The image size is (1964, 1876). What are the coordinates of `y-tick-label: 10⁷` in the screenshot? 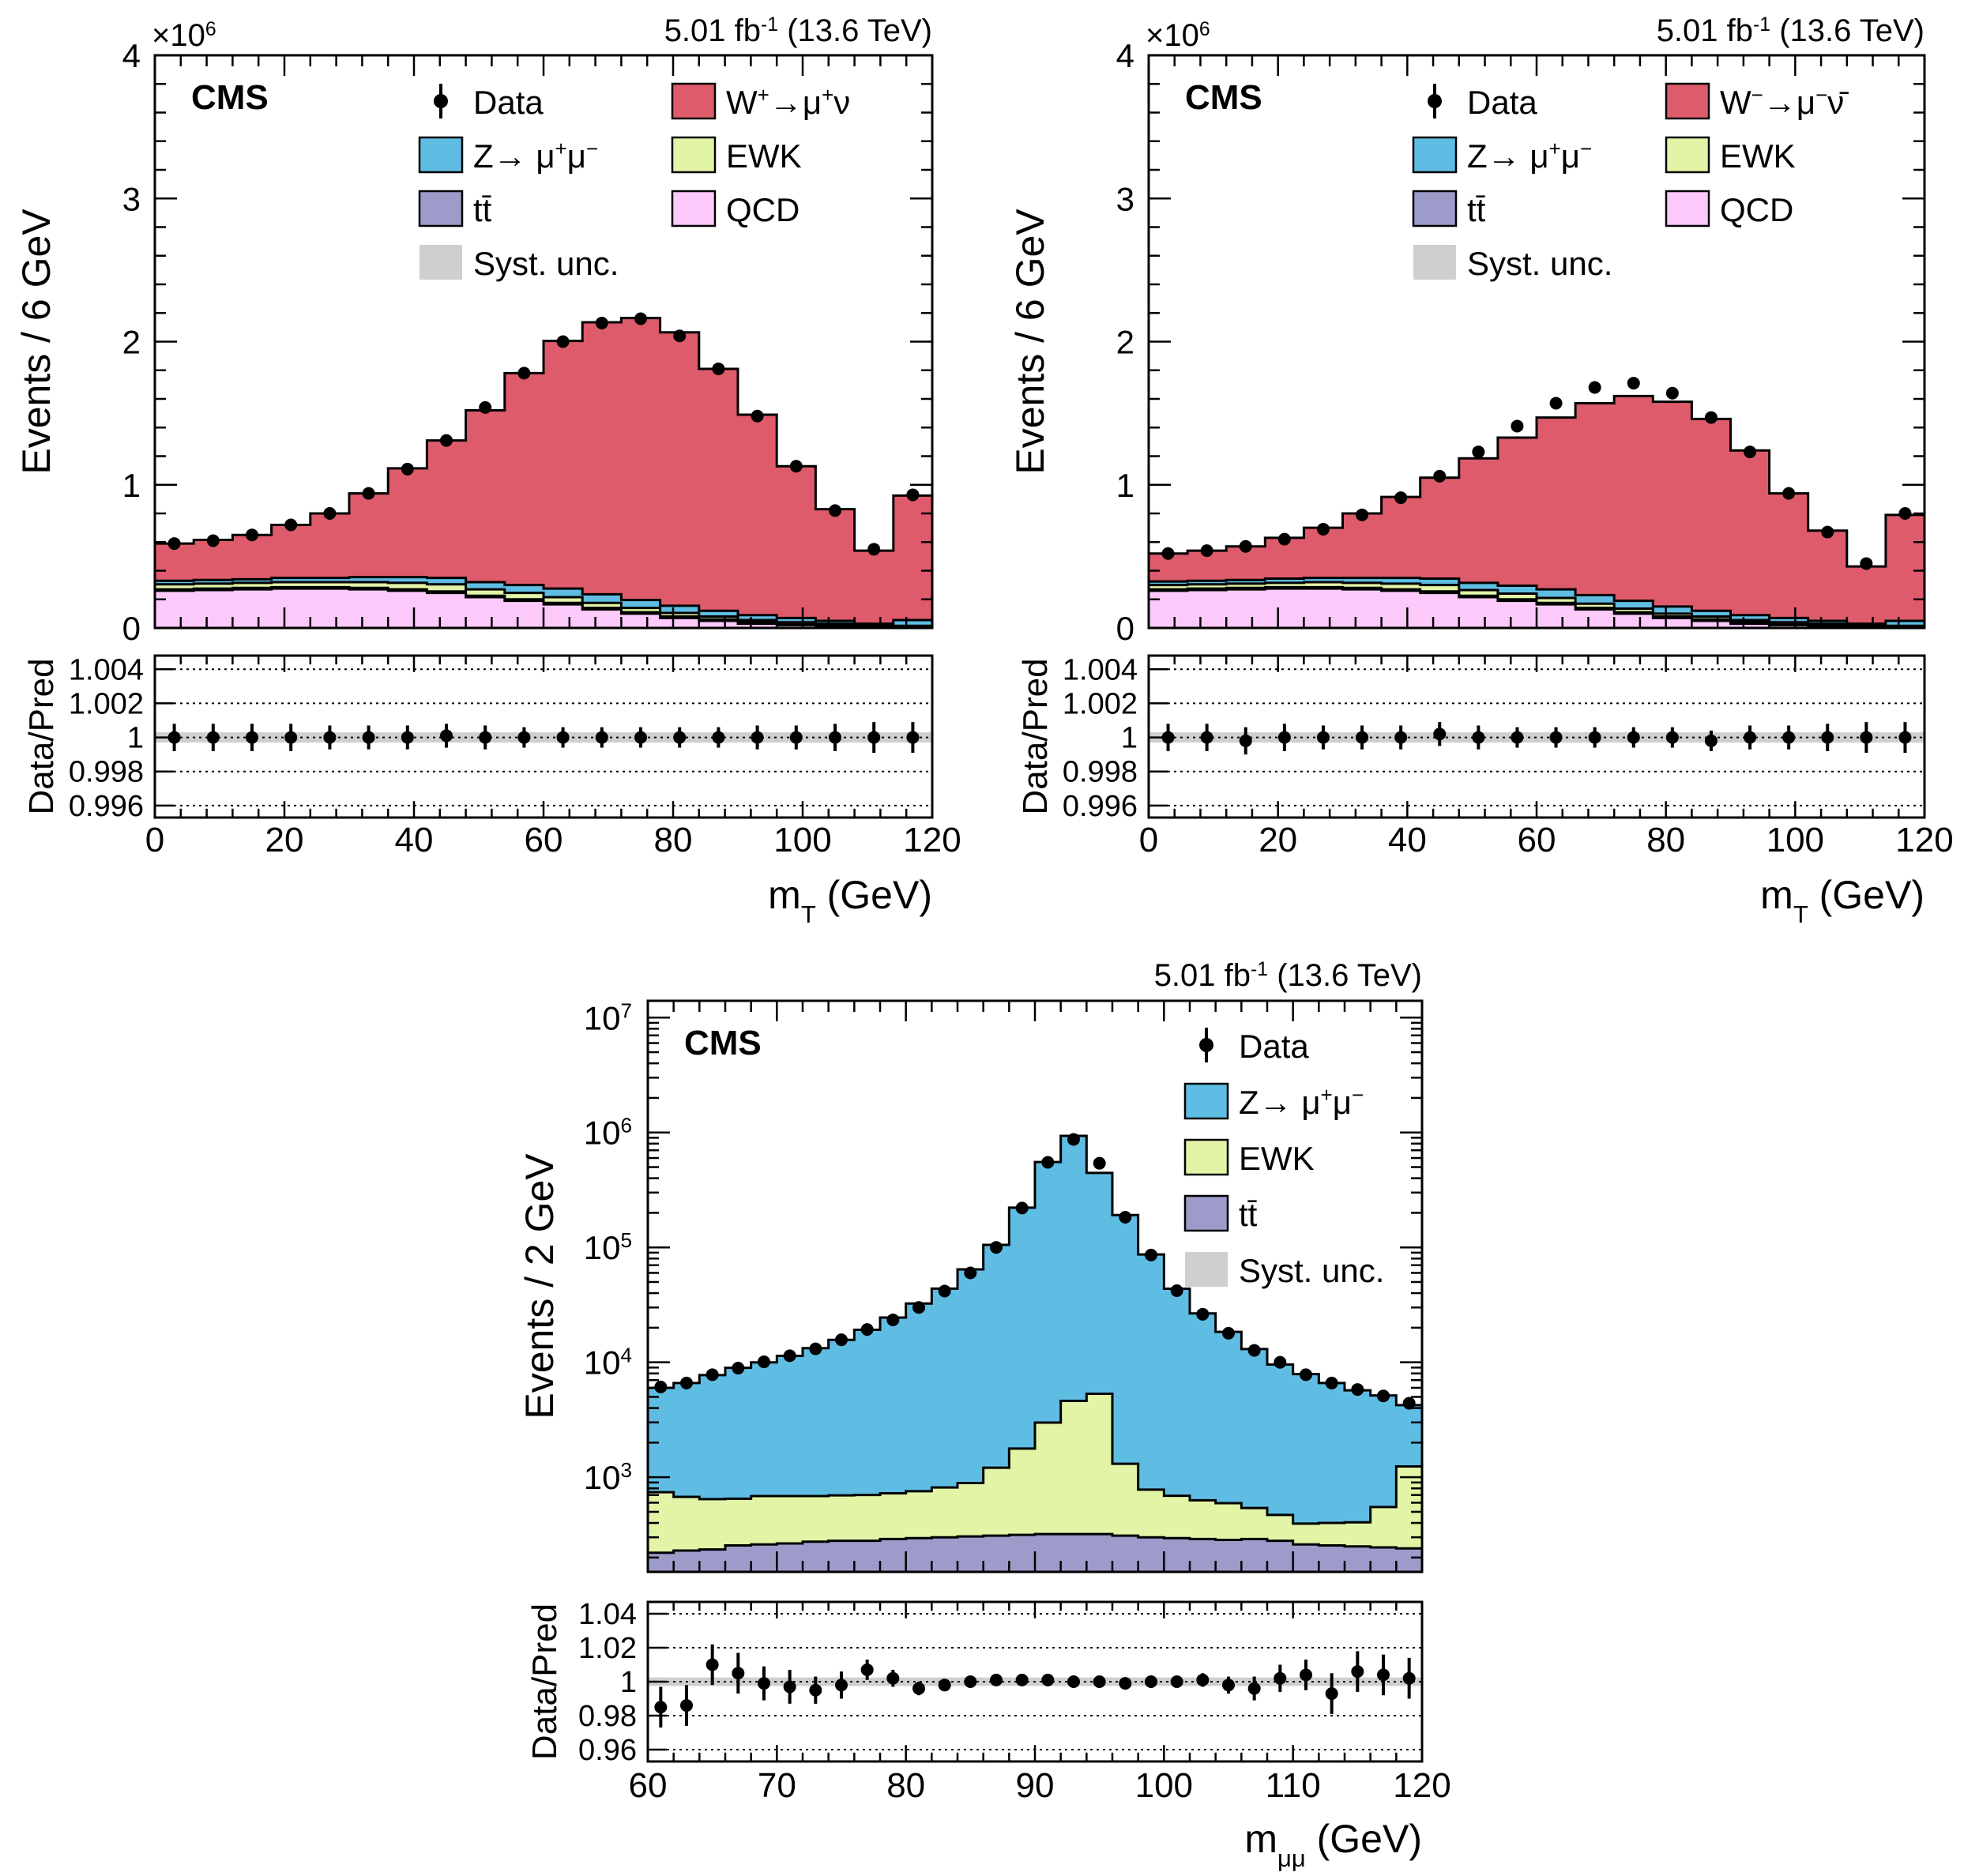 It's located at (608, 1017).